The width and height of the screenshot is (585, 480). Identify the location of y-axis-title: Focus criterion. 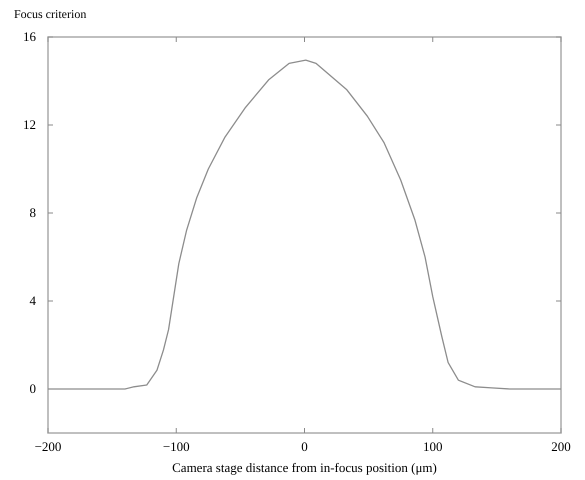
(50, 14).